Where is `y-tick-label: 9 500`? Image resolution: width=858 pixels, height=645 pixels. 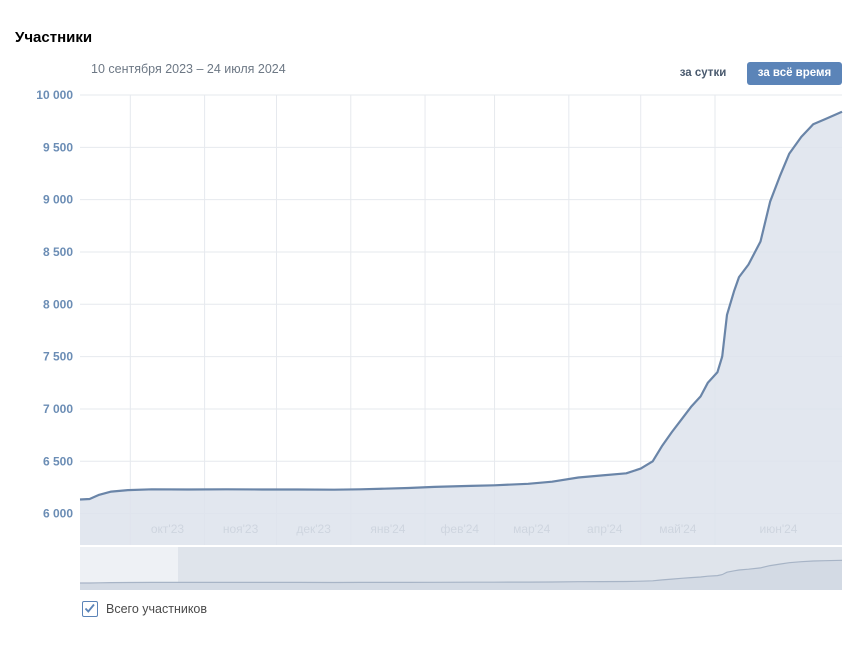
y-tick-label: 9 500 is located at coordinates (58, 147).